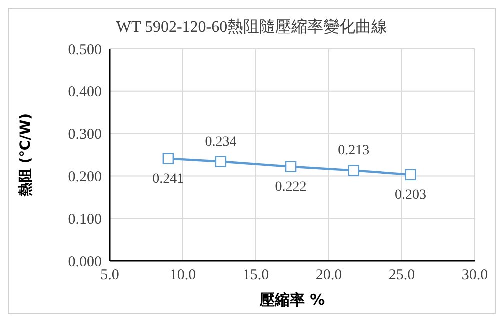 This screenshot has height=322, width=504. I want to click on y-tick-label: 0.000, so click(85, 262).